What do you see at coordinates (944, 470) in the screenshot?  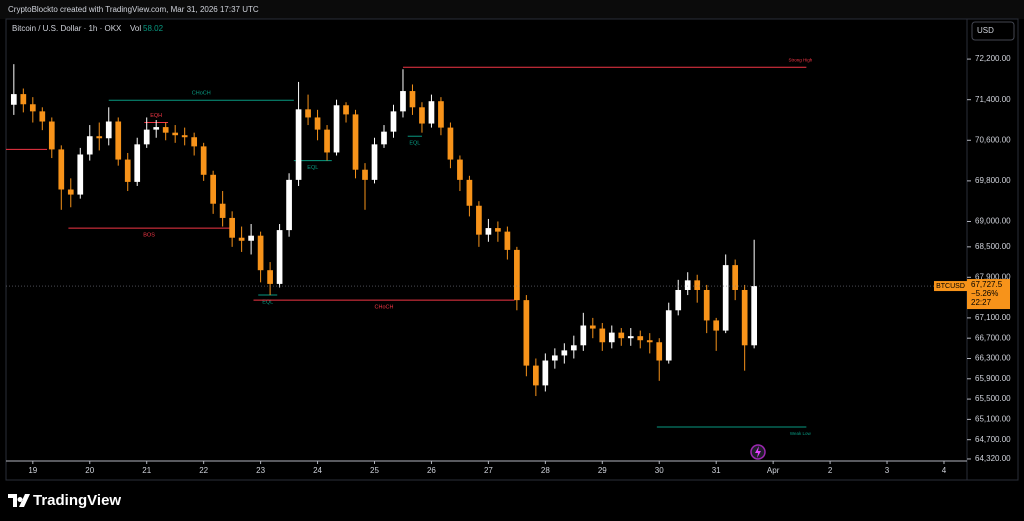 I see `x-tick-label: 4` at bounding box center [944, 470].